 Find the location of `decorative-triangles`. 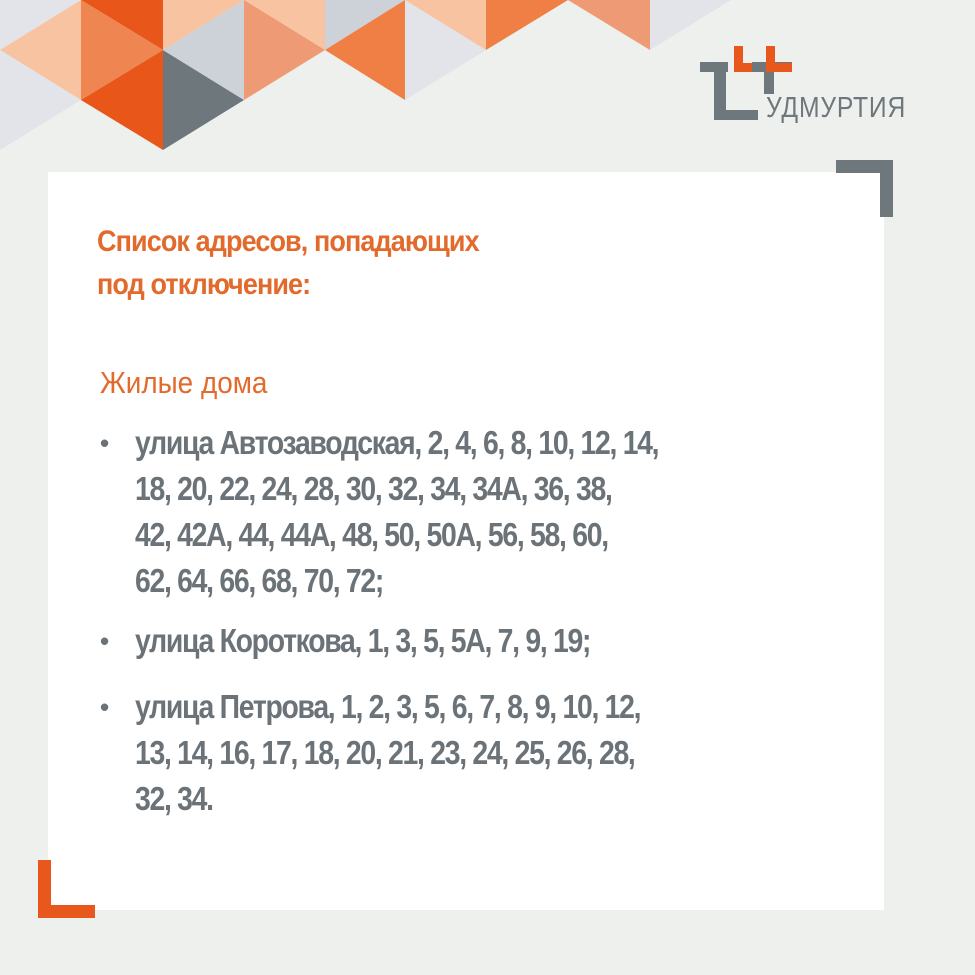

decorative-triangles is located at coordinates (365, 75).